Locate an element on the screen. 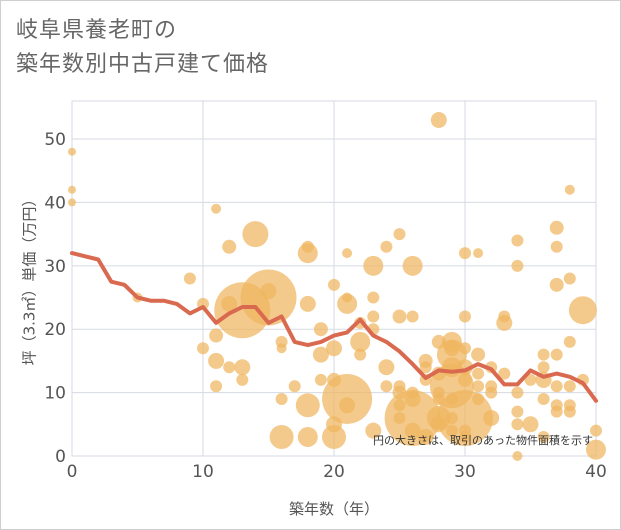 Image resolution: width=621 pixels, height=530 pixels. y-tick-label: 0 is located at coordinates (60, 457).